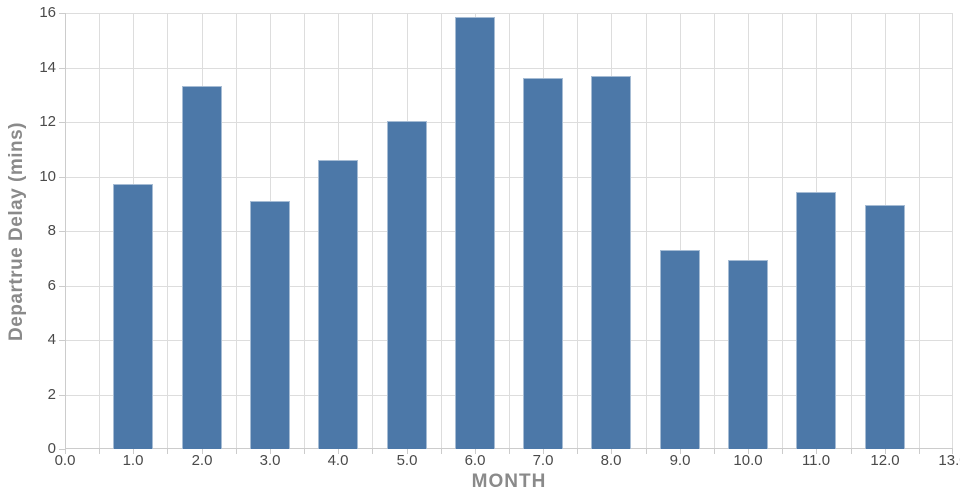 The image size is (960, 500). I want to click on x-tick-label: 6.0, so click(475, 460).